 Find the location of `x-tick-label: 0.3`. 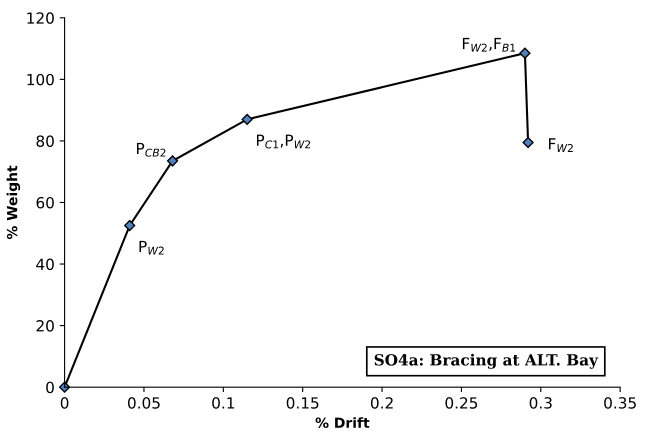

x-tick-label: 0.3 is located at coordinates (541, 403).